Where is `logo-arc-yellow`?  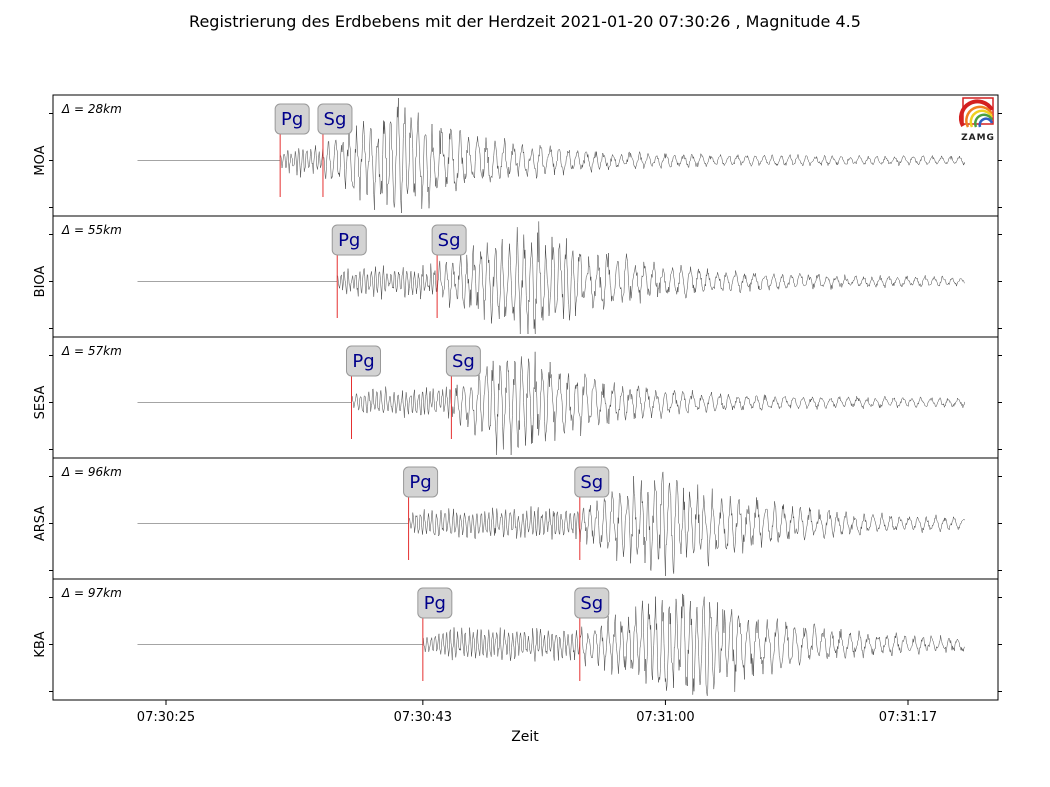 logo-arc-yellow is located at coordinates (981, 118).